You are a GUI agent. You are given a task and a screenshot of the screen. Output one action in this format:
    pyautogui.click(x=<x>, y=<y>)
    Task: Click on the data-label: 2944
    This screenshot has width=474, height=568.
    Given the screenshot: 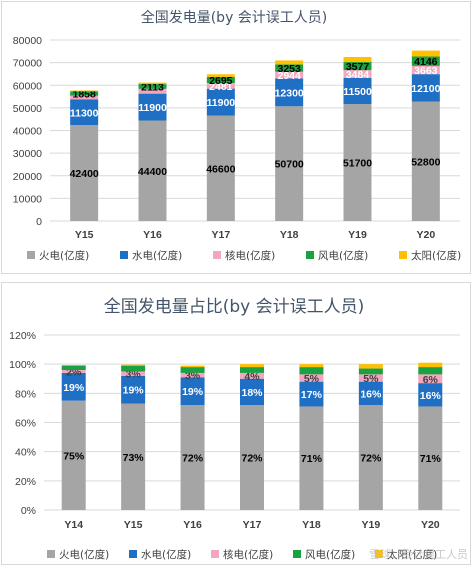 What is the action you would take?
    pyautogui.click(x=289, y=76)
    